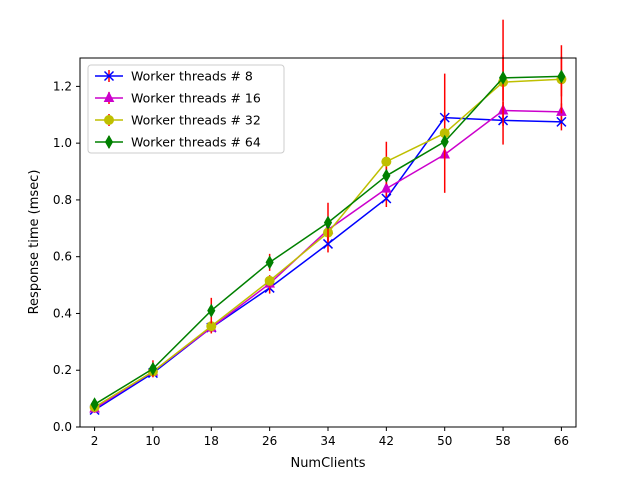 This screenshot has width=640, height=480. I want to click on legend-box, so click(186, 109).